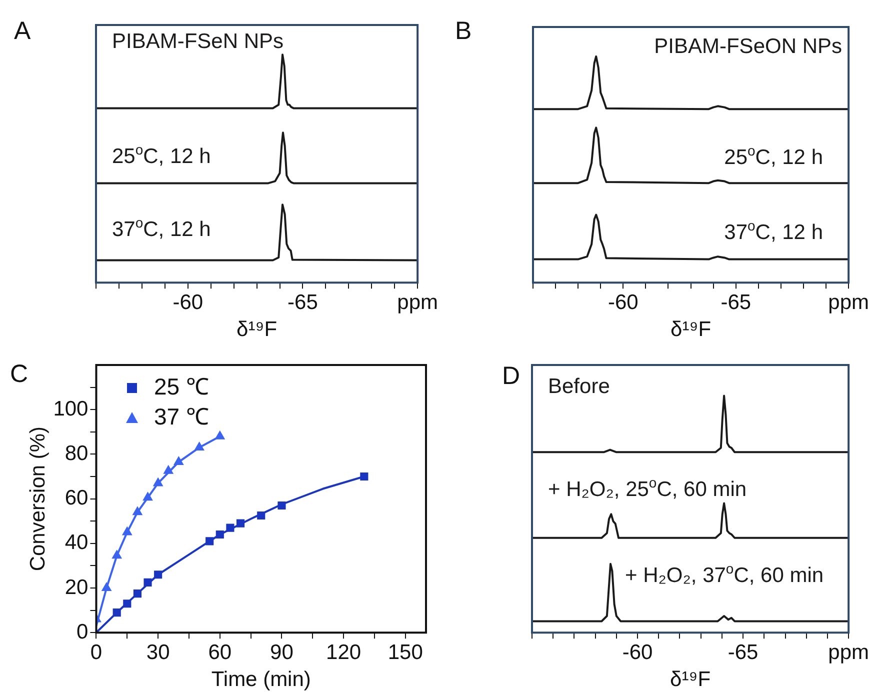  Describe the element at coordinates (220, 652) in the screenshot. I see `x-tick-label: 60` at that location.